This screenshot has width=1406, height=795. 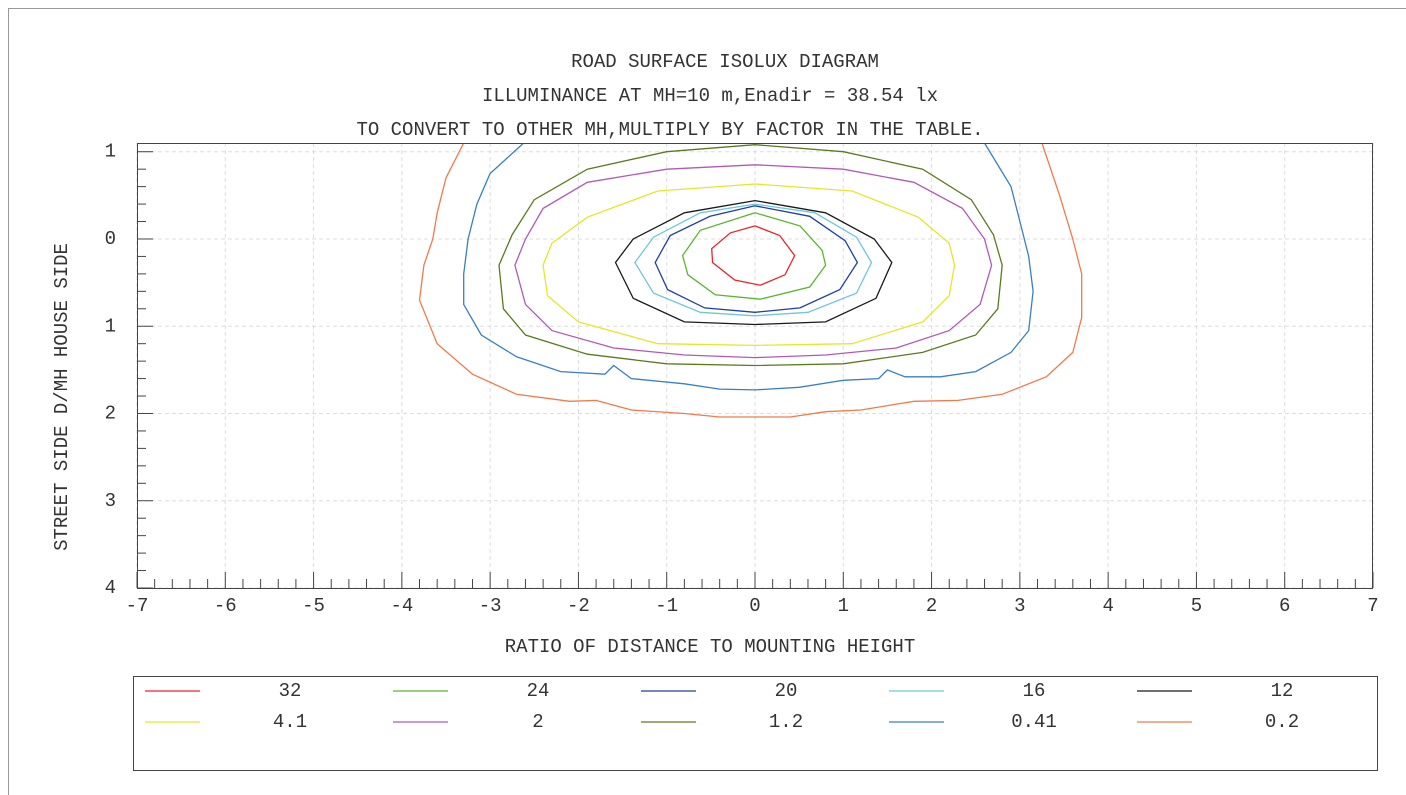 What do you see at coordinates (786, 691) in the screenshot?
I see `legend-label: 20` at bounding box center [786, 691].